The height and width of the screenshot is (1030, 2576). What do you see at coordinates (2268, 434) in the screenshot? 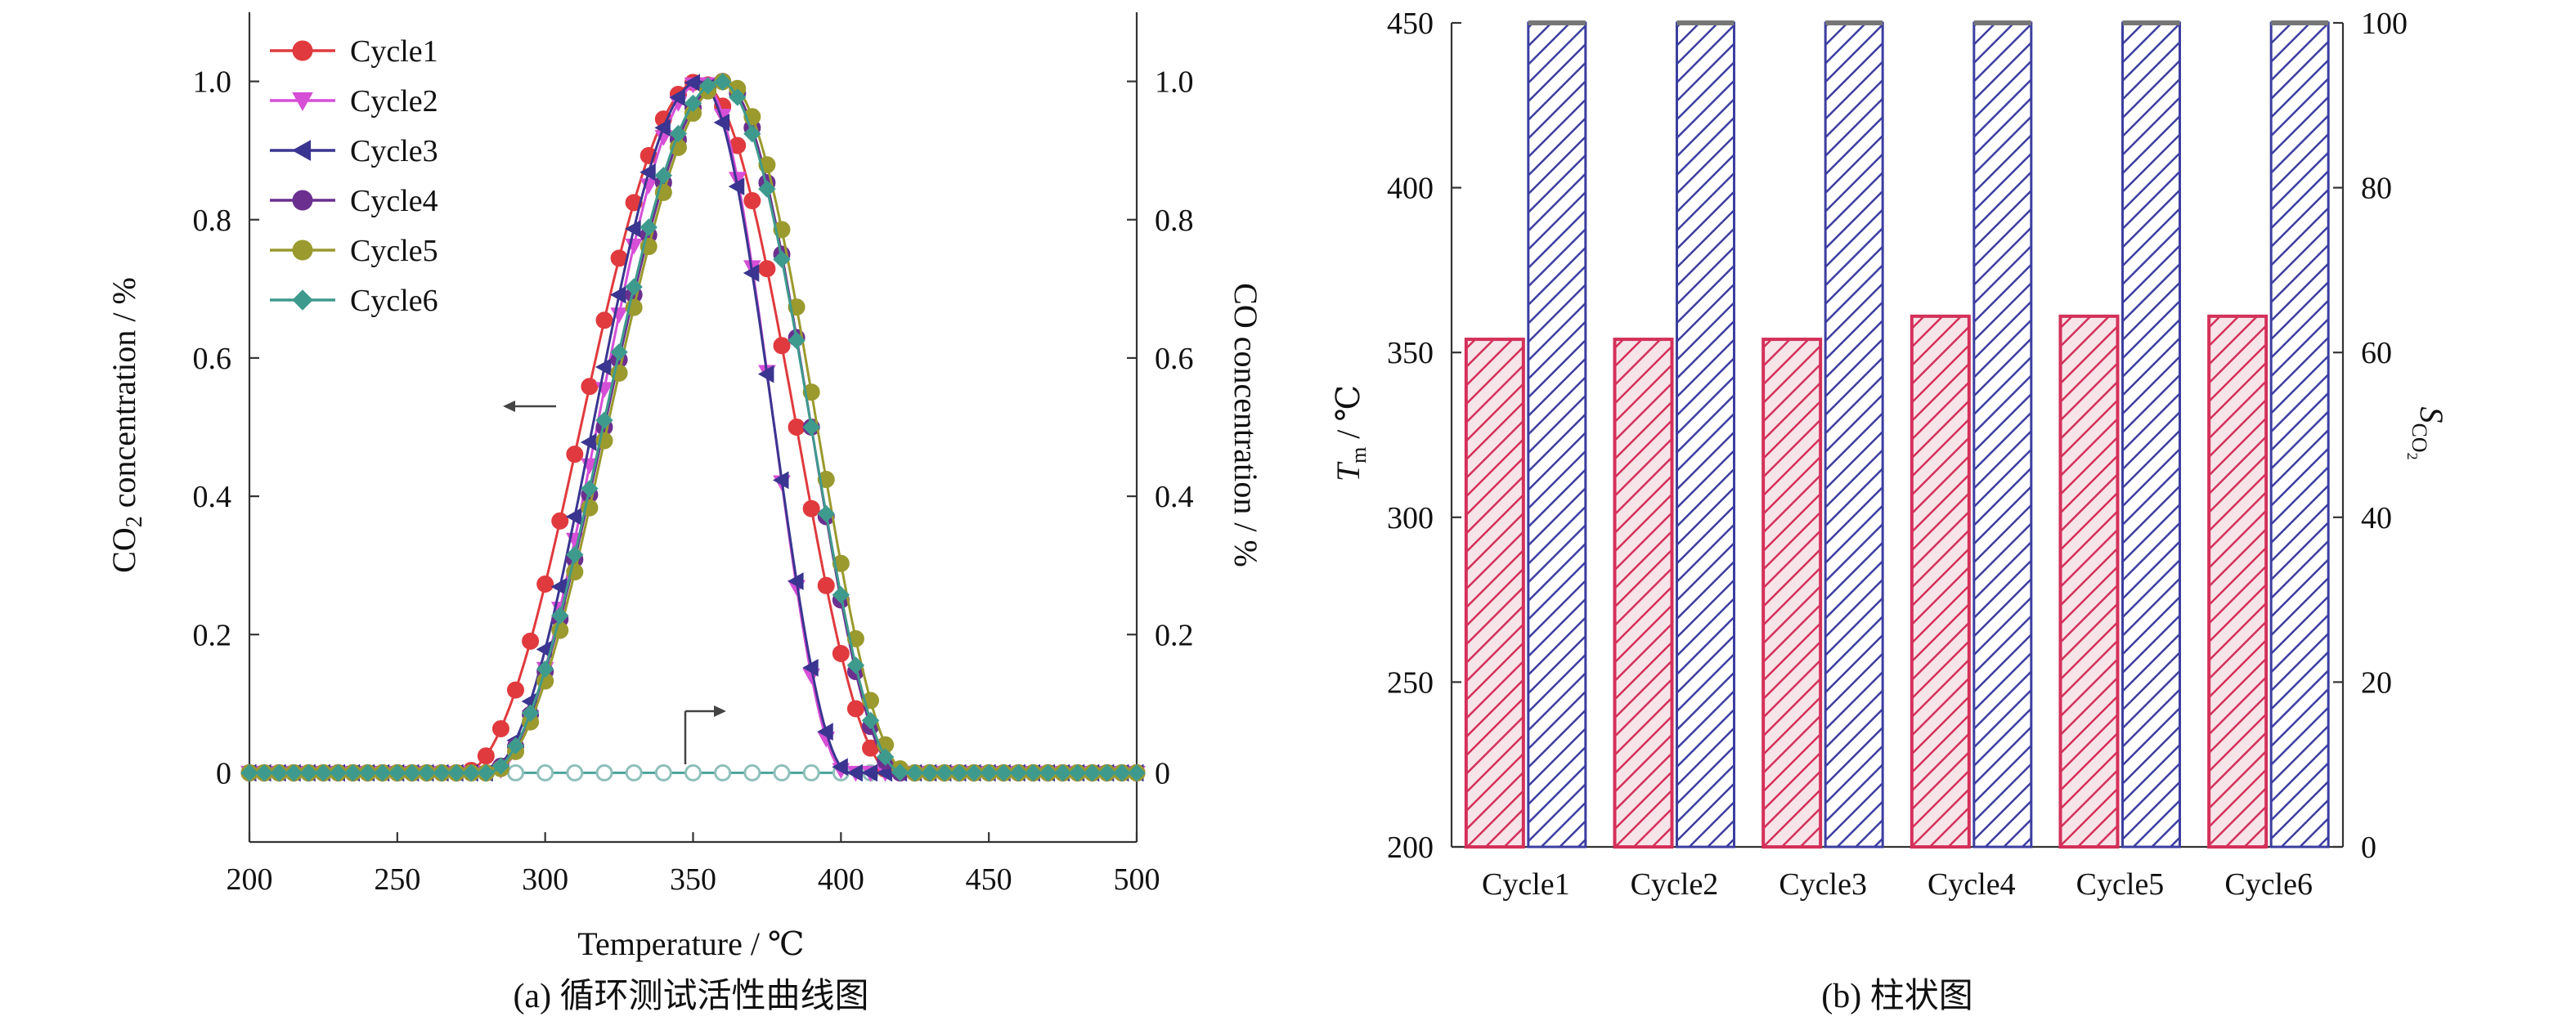
I see `bar-group-cycle6` at bounding box center [2268, 434].